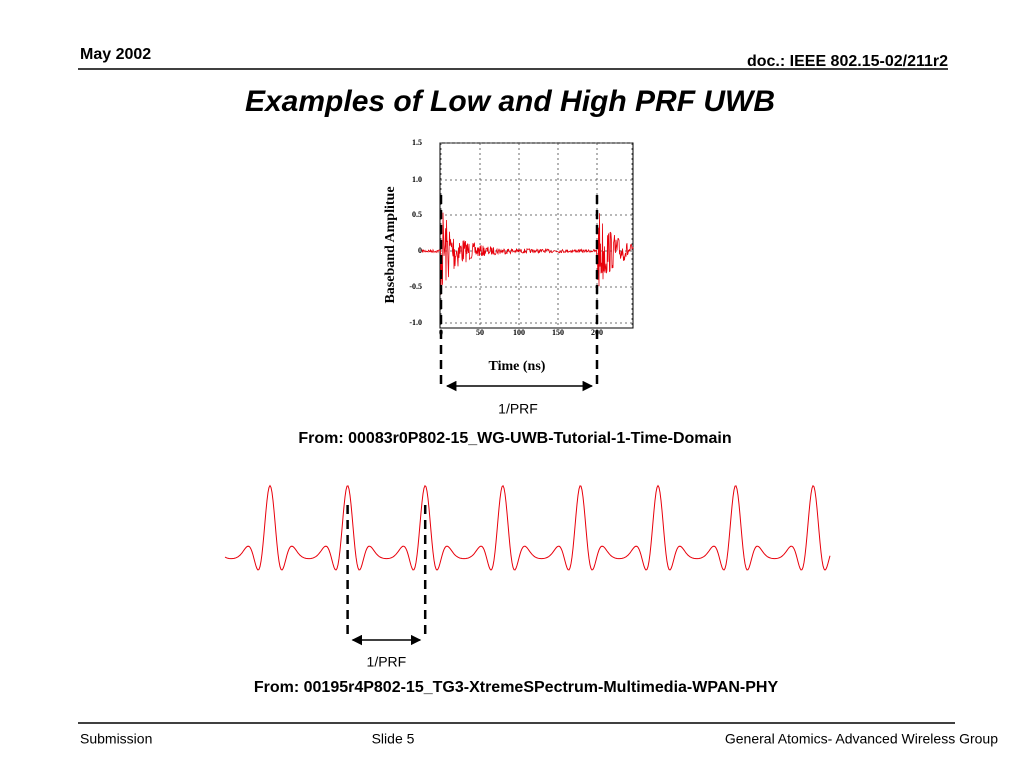 Image resolution: width=1024 pixels, height=768 pixels. Describe the element at coordinates (510, 101) in the screenshot. I see `slide-title: Examples of Low and High PRF UWB` at that location.